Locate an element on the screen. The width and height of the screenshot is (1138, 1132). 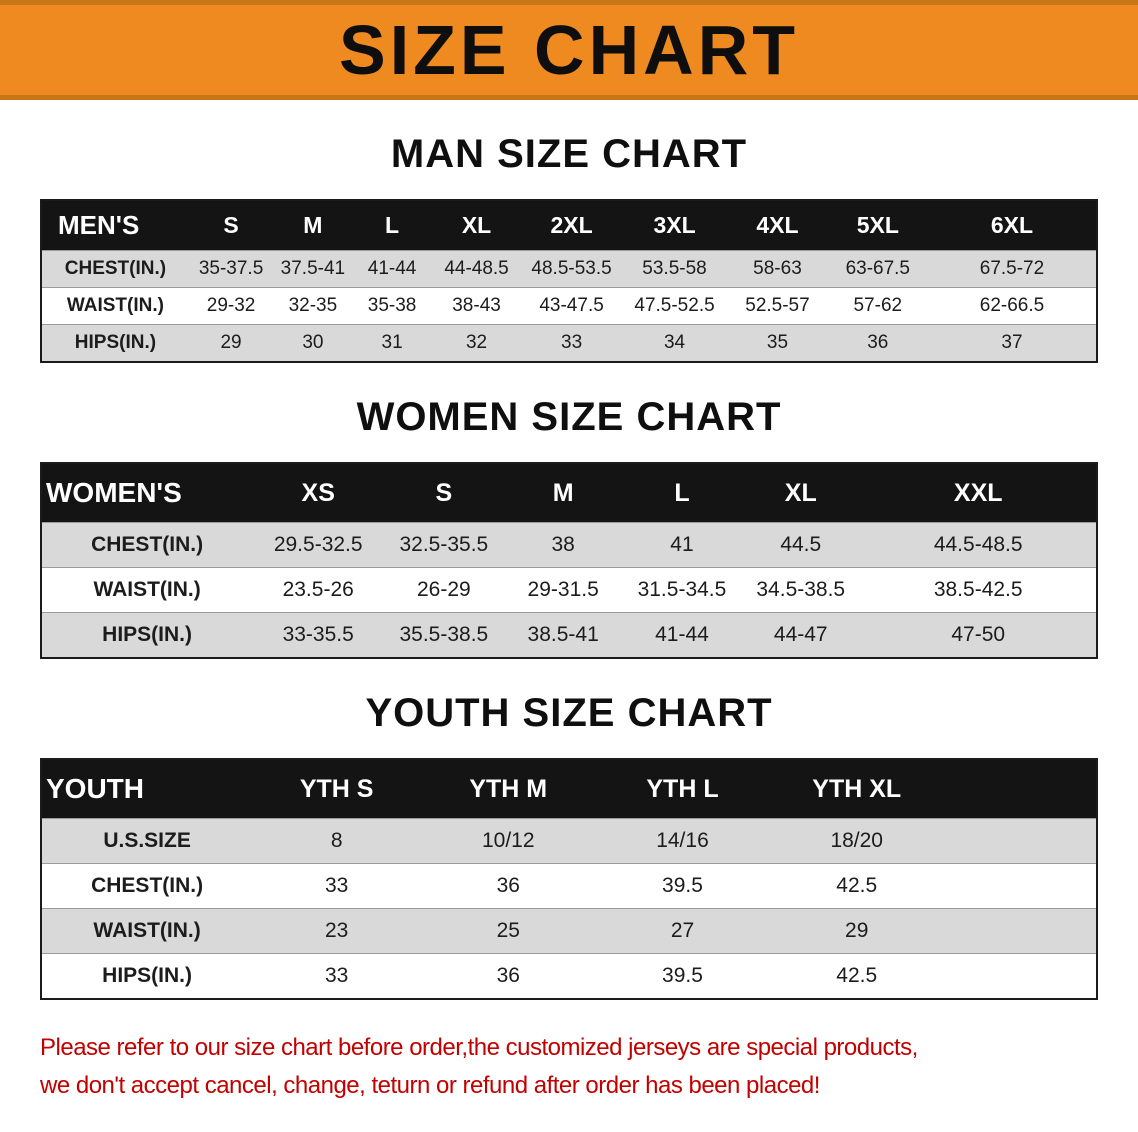
size-value: 35 is located at coordinates (777, 342).